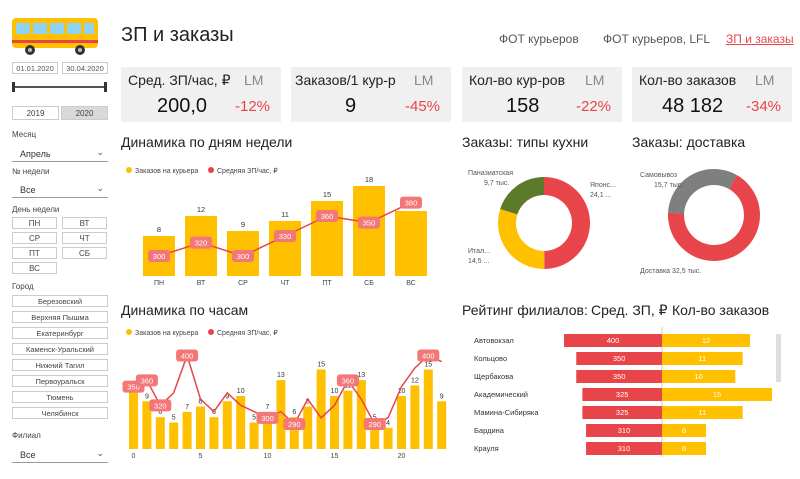  Describe the element at coordinates (35, 113) in the screenshot. I see `year-2019-button: 2019` at that location.